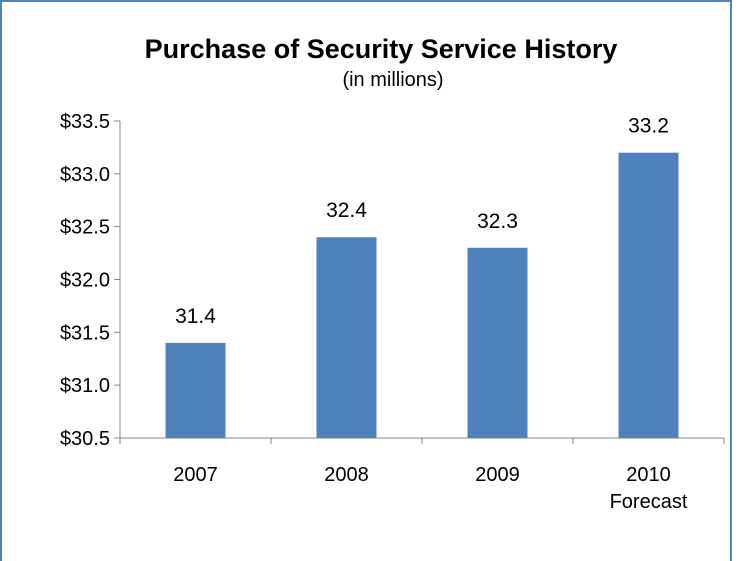 Image resolution: width=739 pixels, height=561 pixels. I want to click on data-label: 32.3, so click(497, 221).